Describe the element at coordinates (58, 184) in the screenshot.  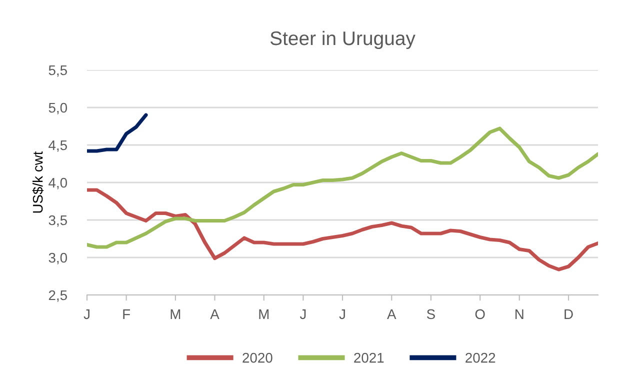
I see `y-tick-label: 4,0` at that location.